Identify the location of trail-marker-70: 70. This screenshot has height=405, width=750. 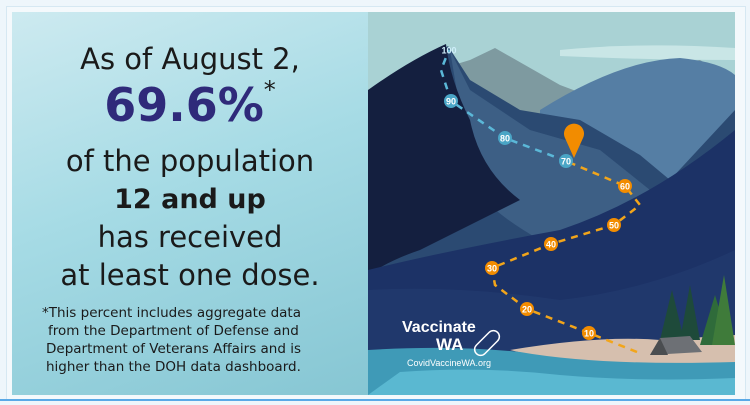
(566, 161).